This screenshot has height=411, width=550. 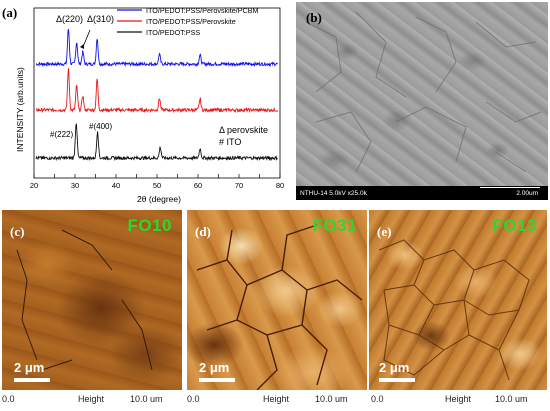 What do you see at coordinates (384, 231) in the screenshot?
I see `panel-label-e: (e)` at bounding box center [384, 231].